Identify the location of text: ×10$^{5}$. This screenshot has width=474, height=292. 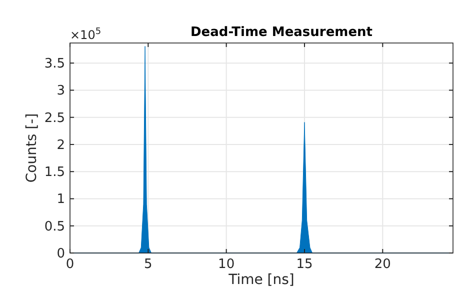
(86, 34).